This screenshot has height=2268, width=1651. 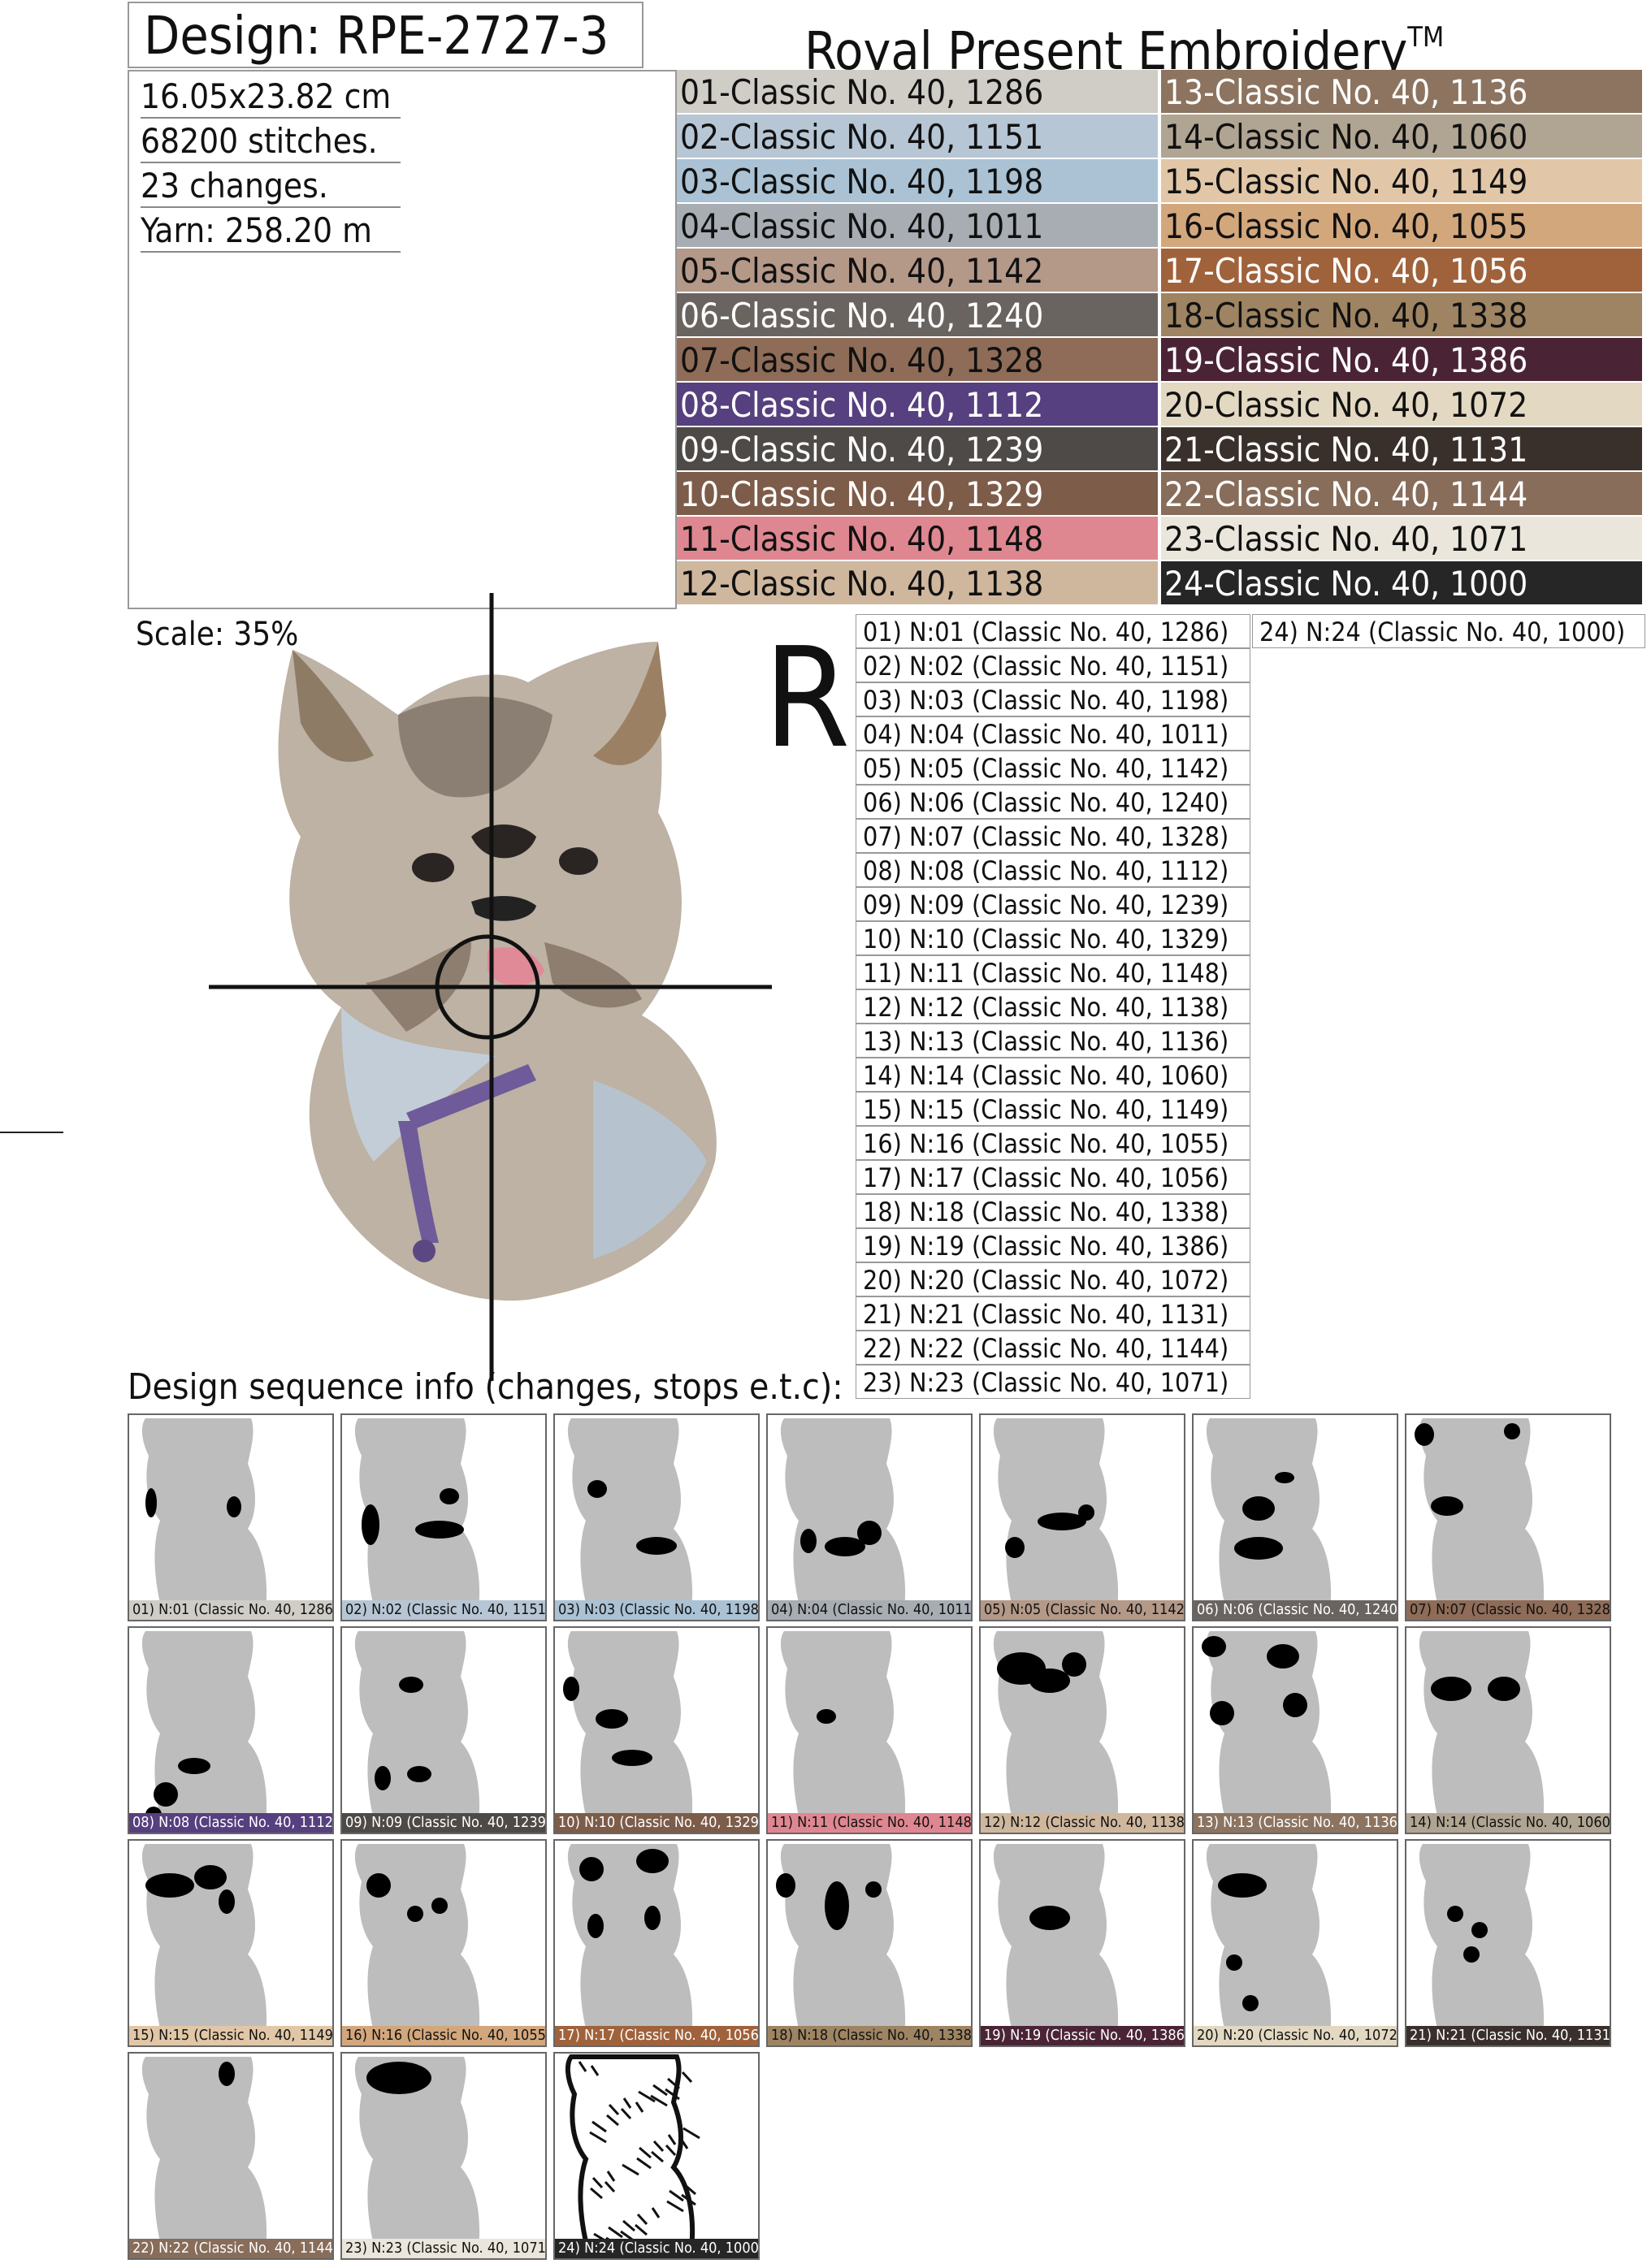 What do you see at coordinates (444, 2156) in the screenshot?
I see `thumbnail-23: 23) N:23 (Classic No. 40, 1071)` at bounding box center [444, 2156].